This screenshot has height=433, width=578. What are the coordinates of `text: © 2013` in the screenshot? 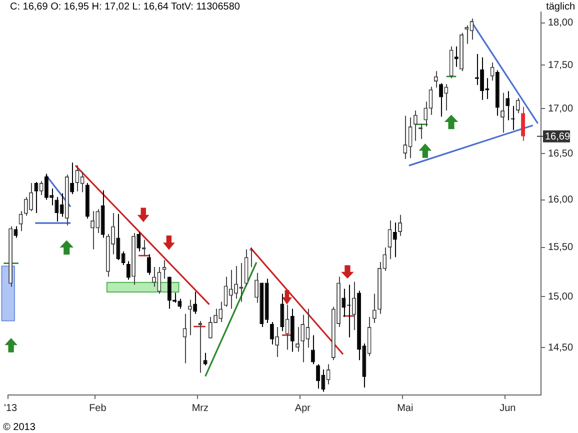 It's located at (19, 427).